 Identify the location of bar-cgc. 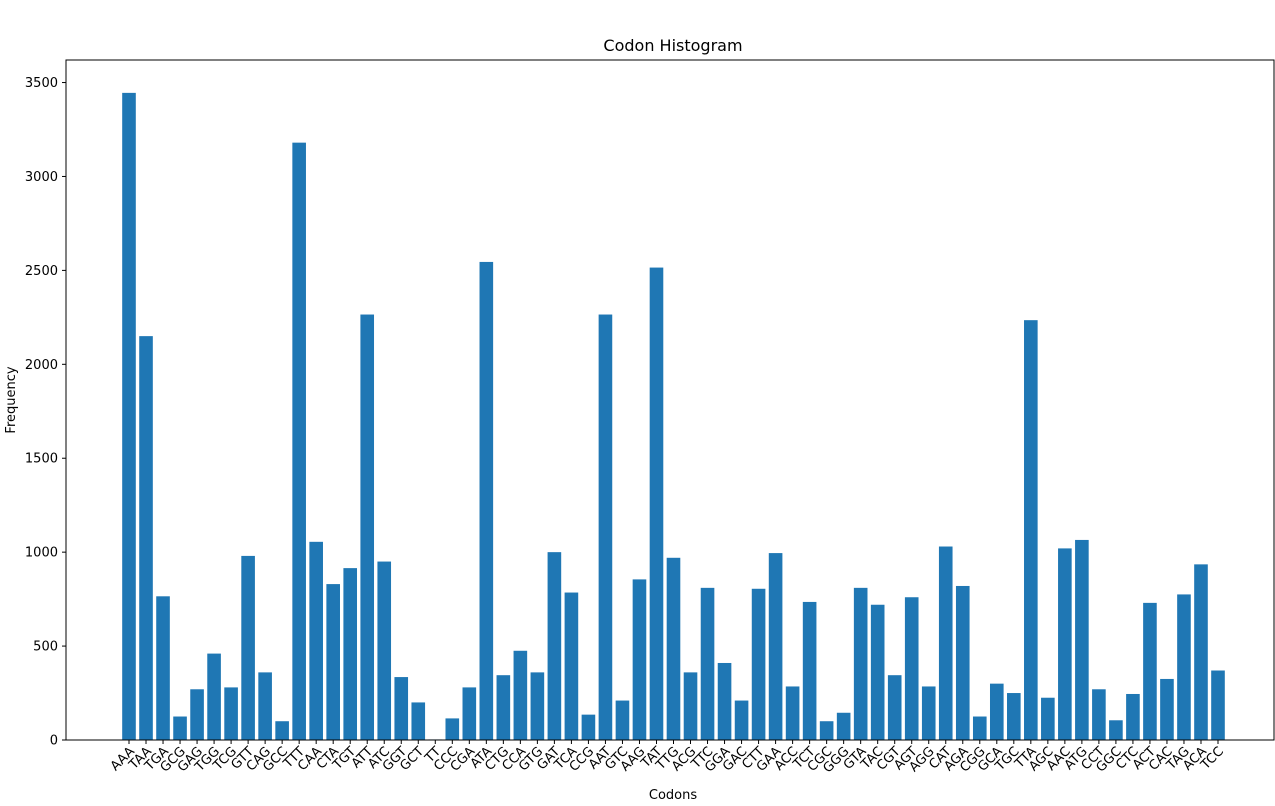
(826, 730).